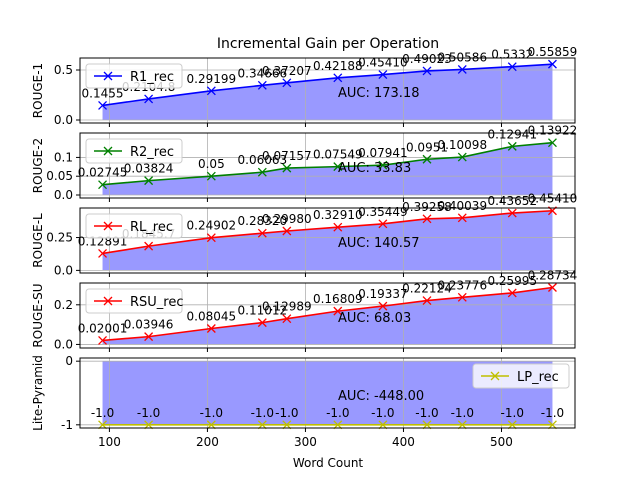  What do you see at coordinates (211, 164) in the screenshot?
I see `data-label: 0.05` at bounding box center [211, 164].